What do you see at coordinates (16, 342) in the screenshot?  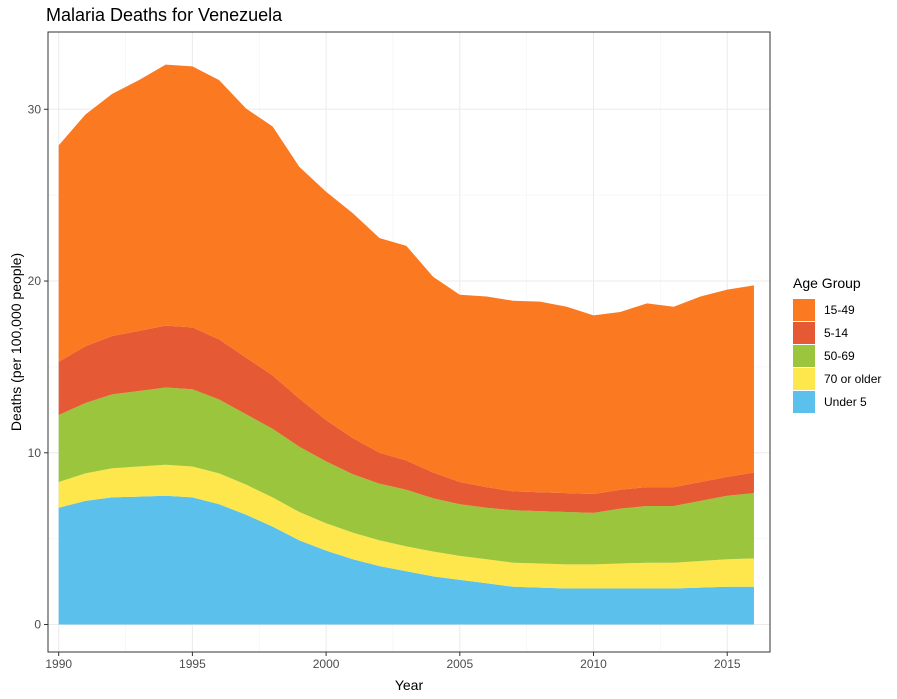 I see `y-axis-title: Deaths (per 100,000 people)` at bounding box center [16, 342].